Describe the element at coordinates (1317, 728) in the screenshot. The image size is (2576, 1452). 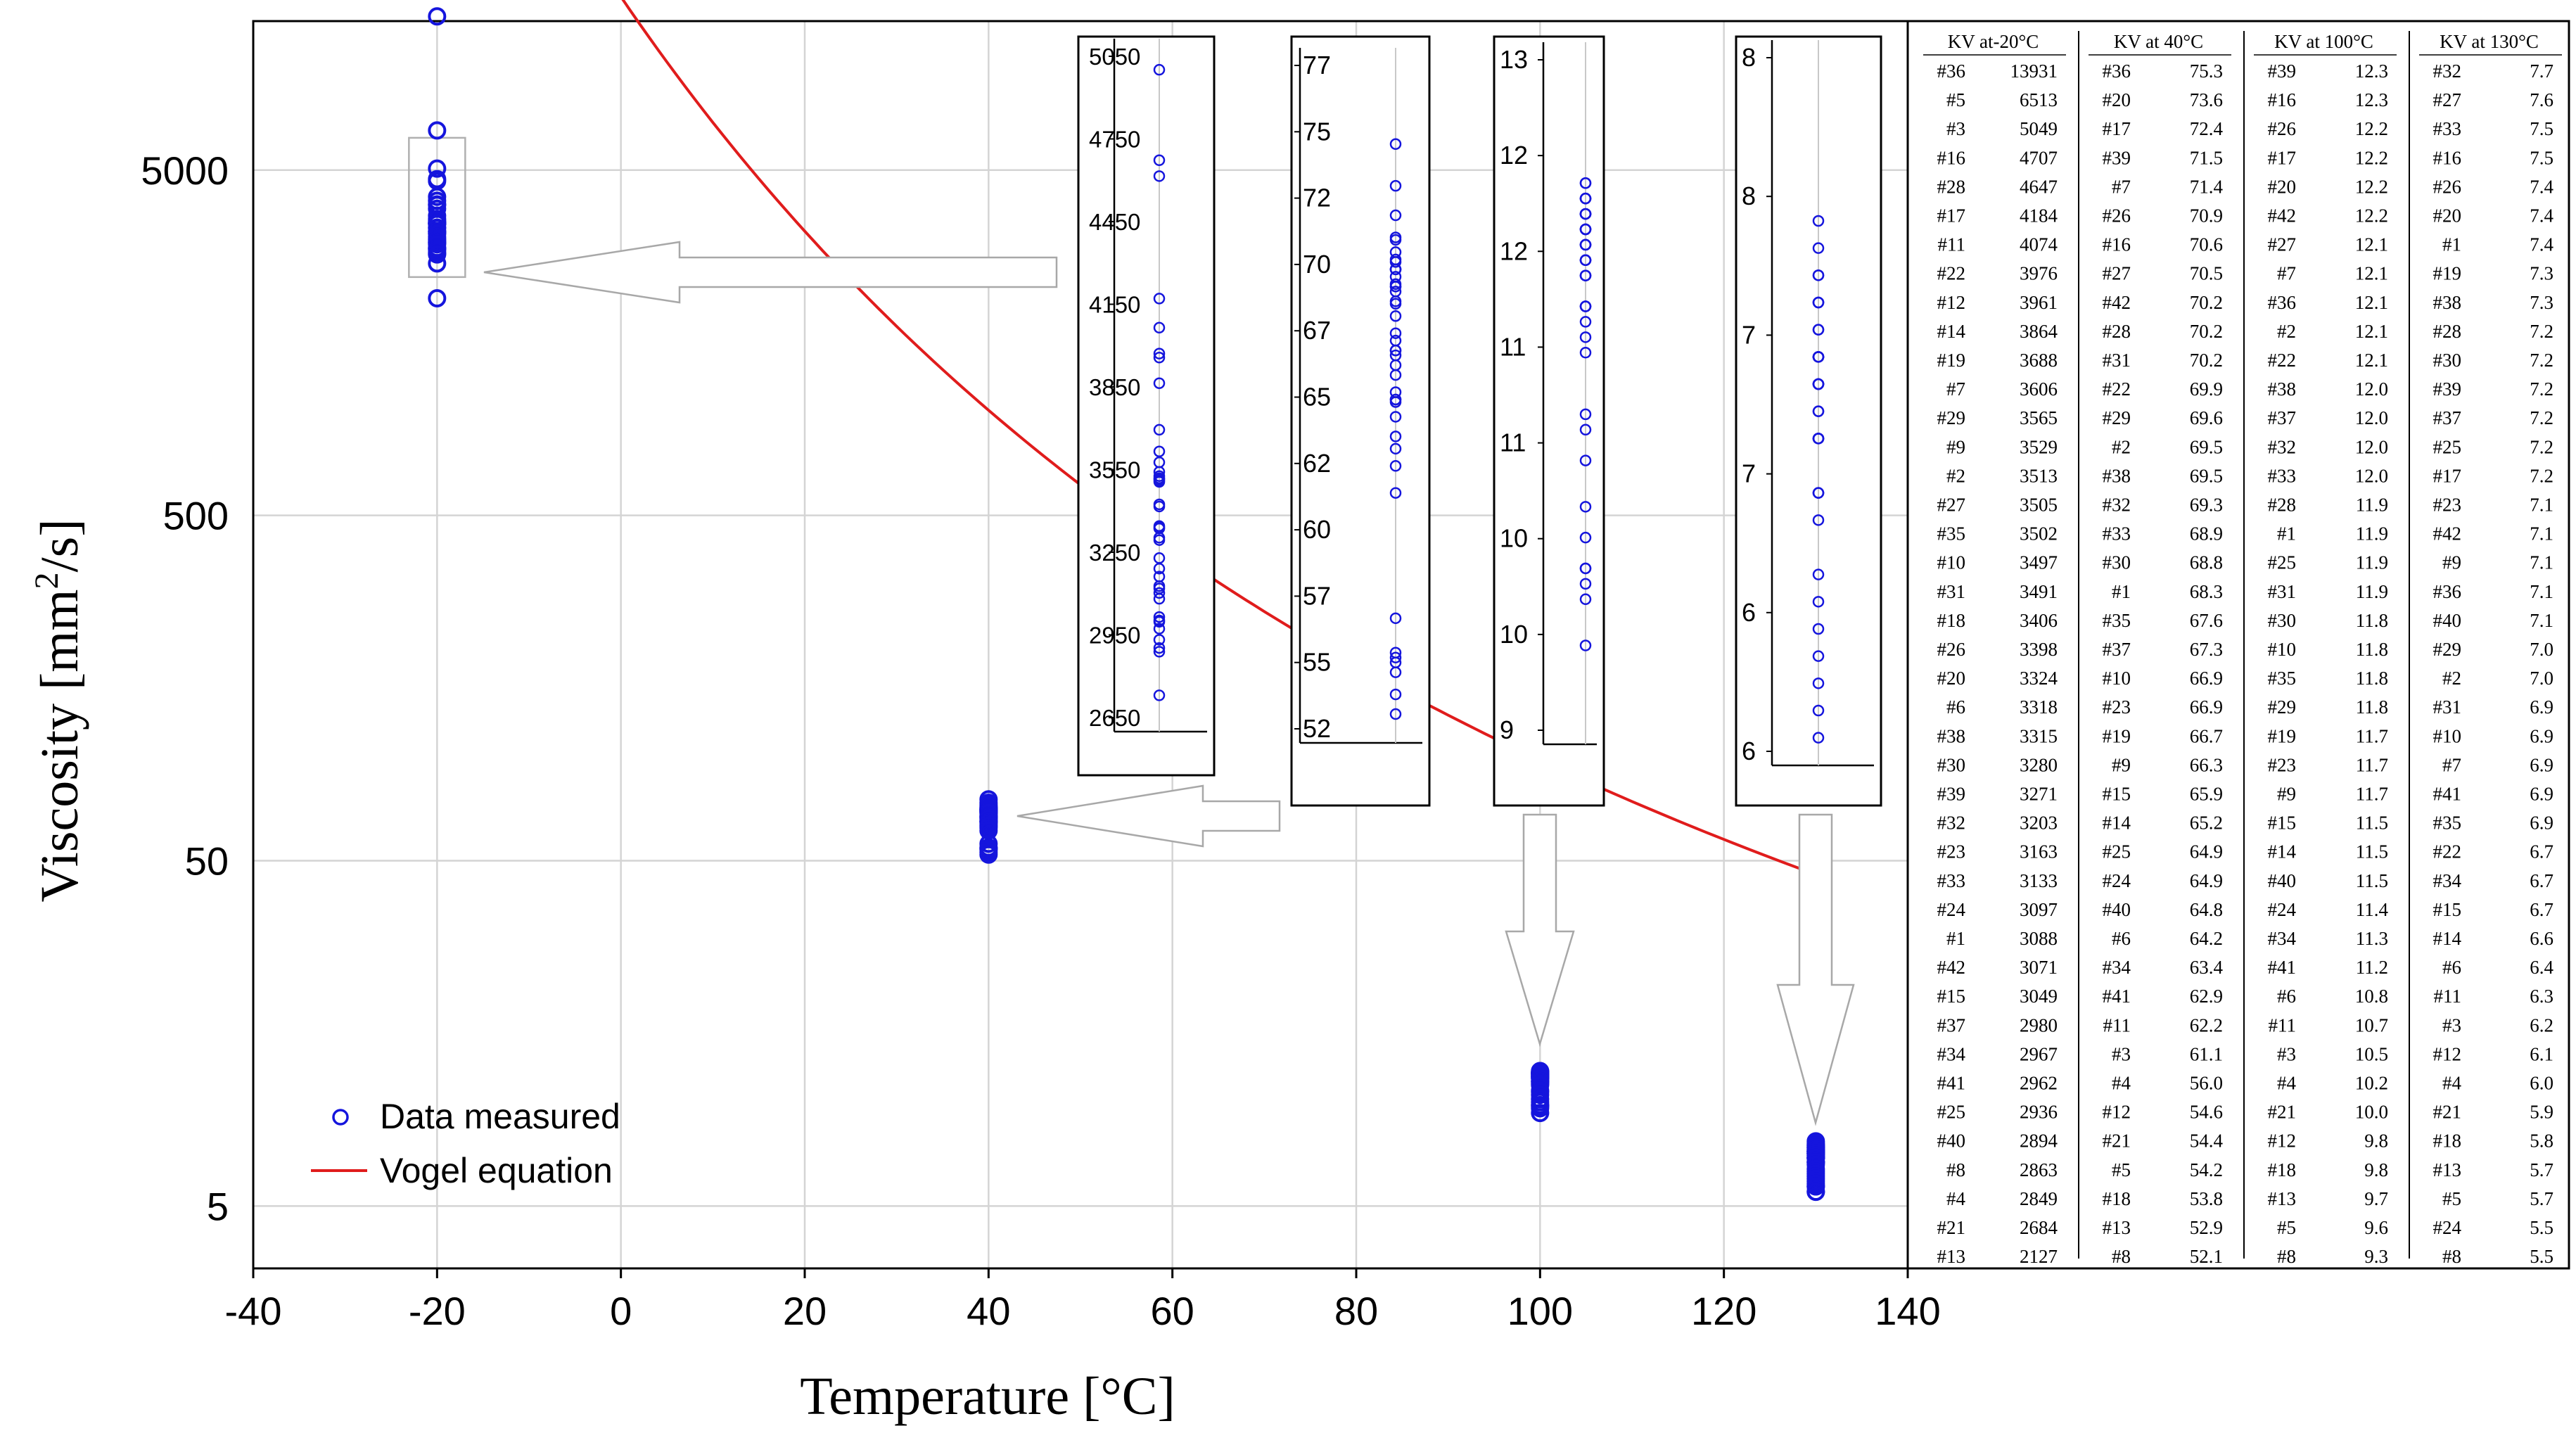
I see `inset-tick-label: 52` at that location.